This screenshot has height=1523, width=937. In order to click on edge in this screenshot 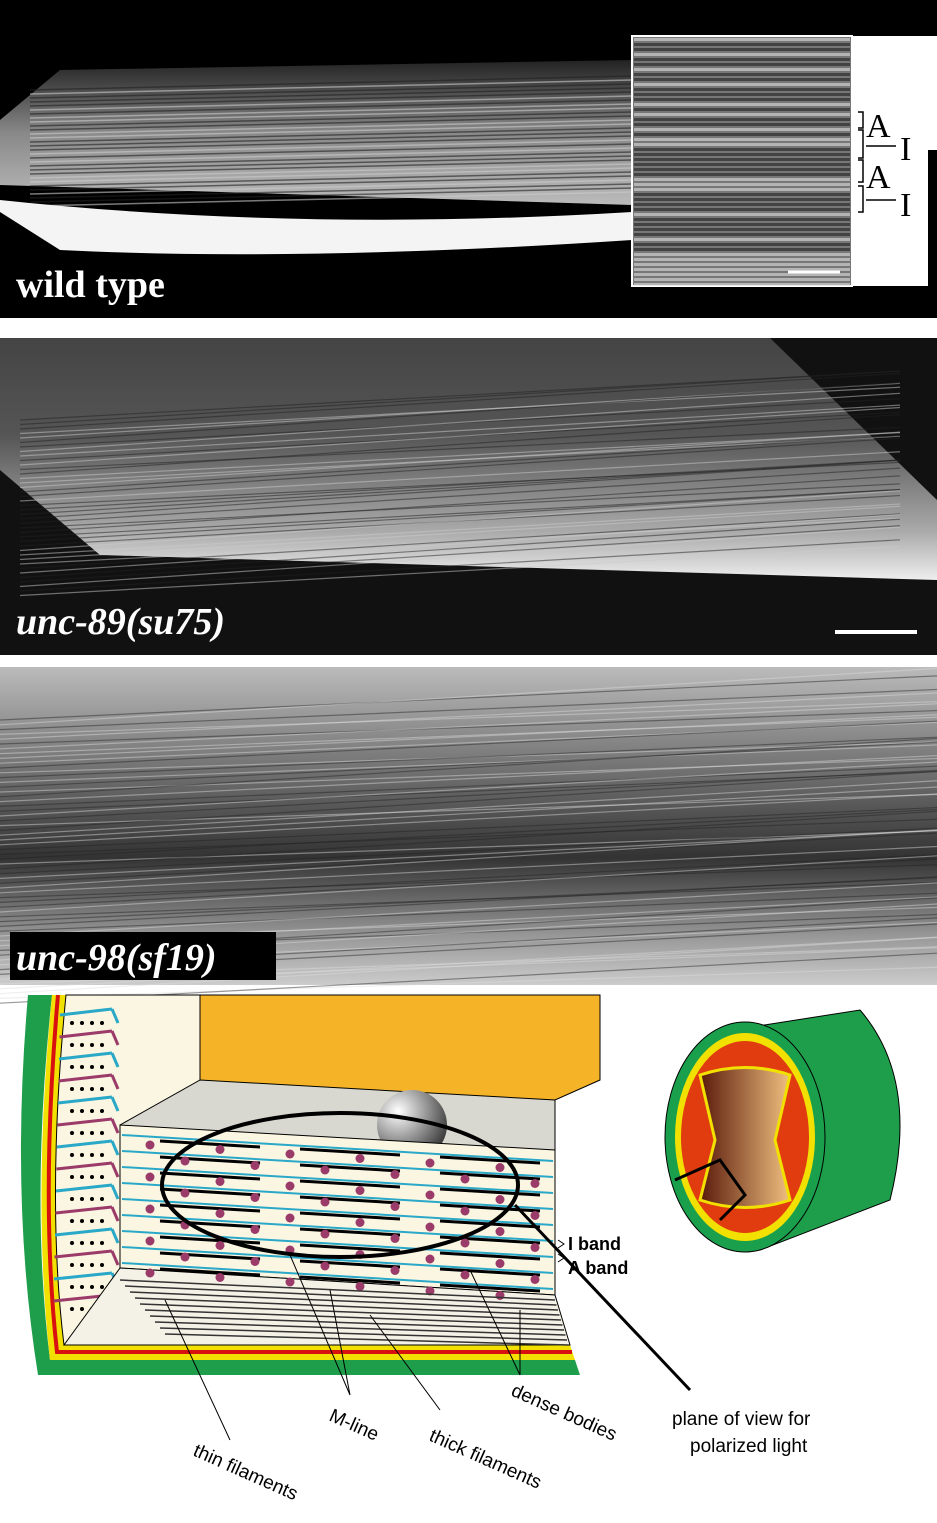, I will do `click(932, 218)`.